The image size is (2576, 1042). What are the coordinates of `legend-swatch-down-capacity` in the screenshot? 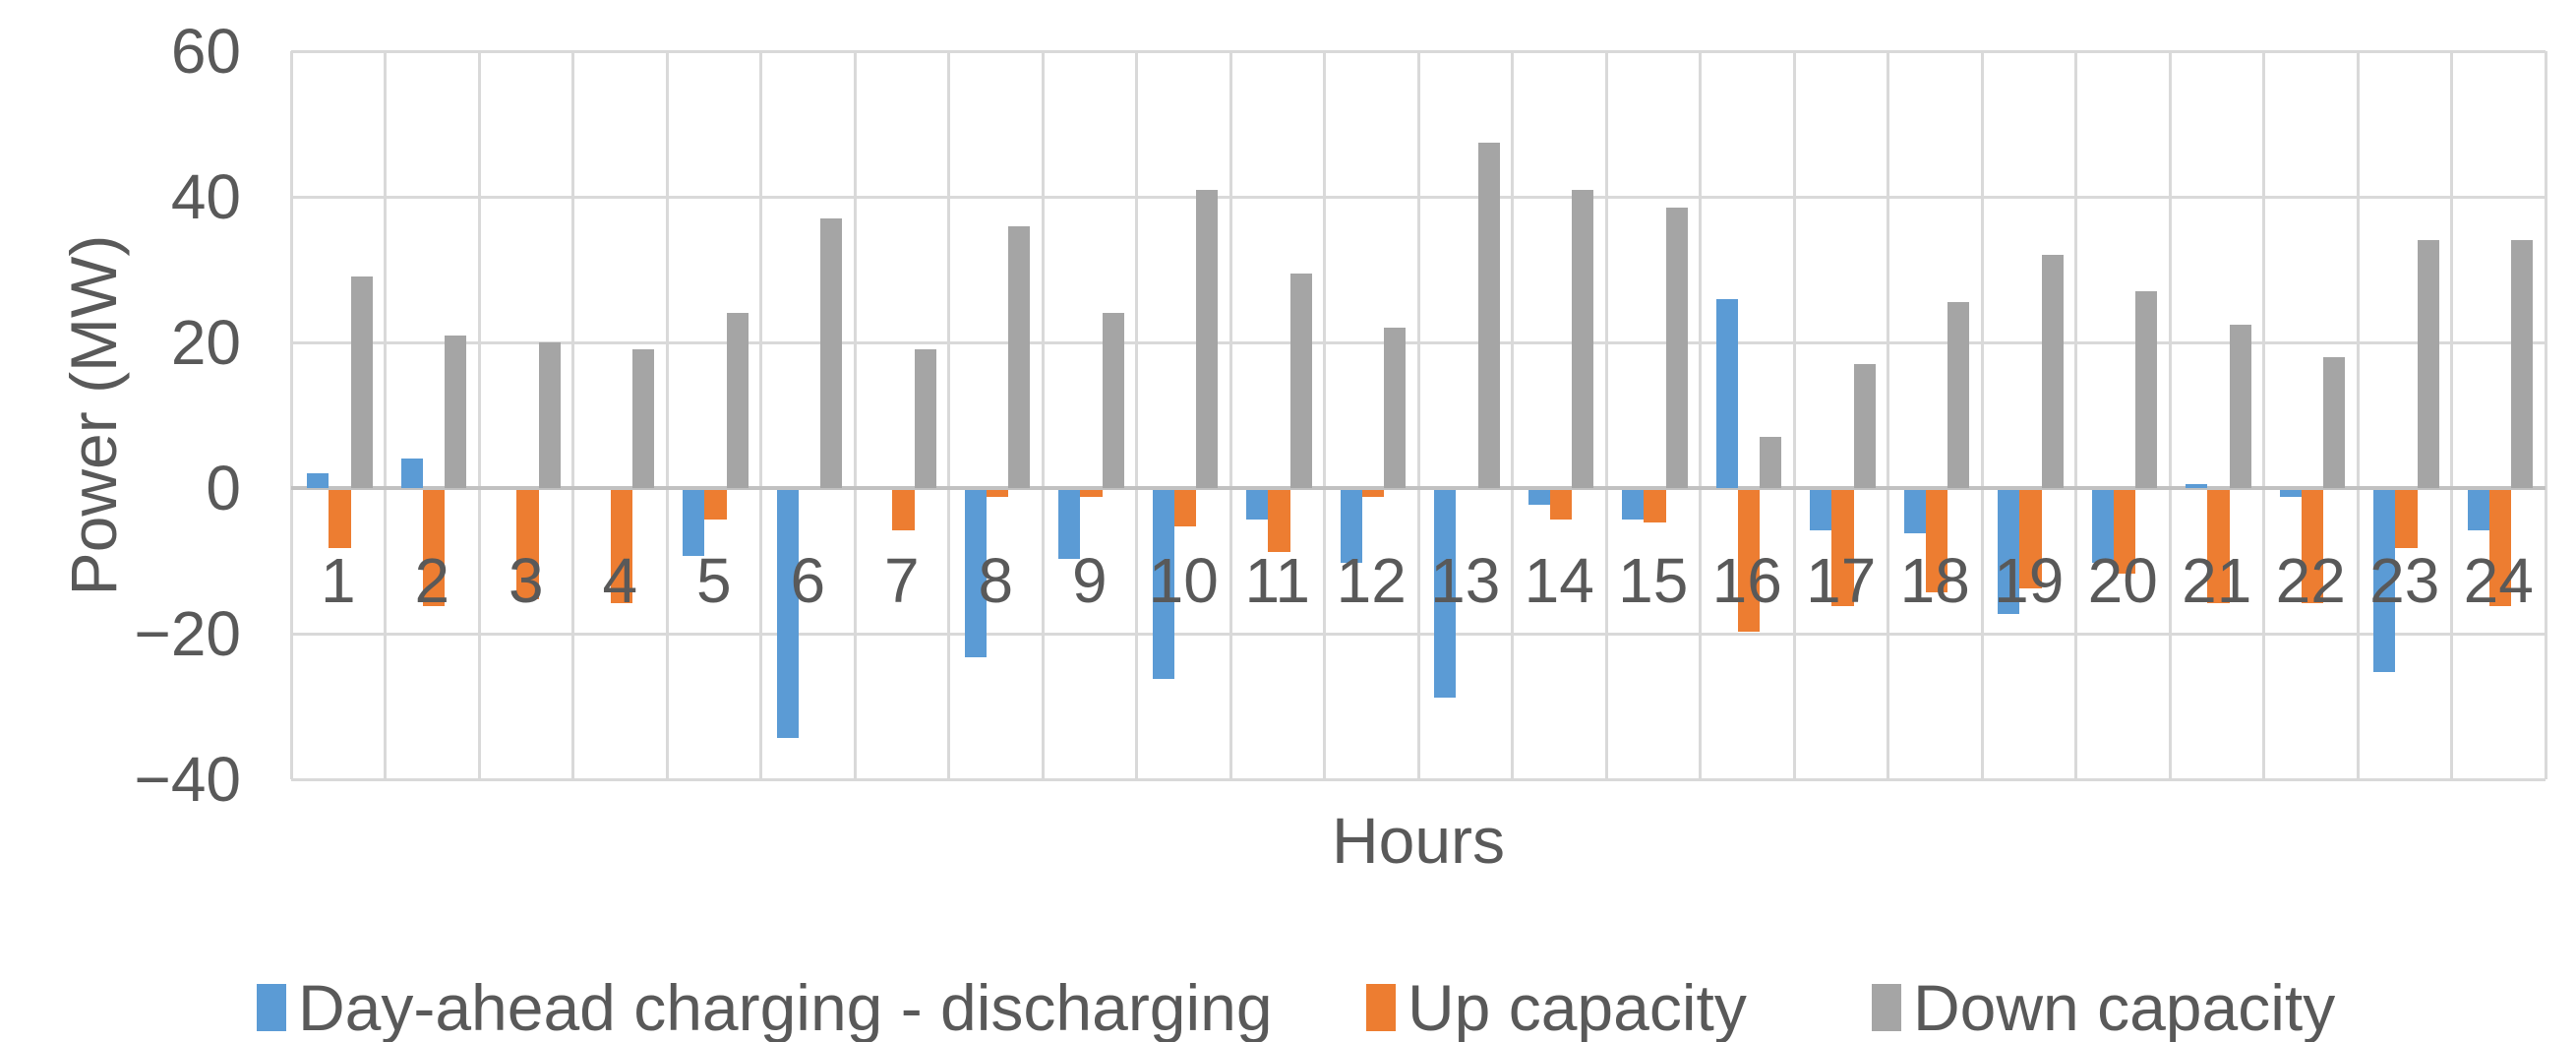 It's located at (1887, 1007).